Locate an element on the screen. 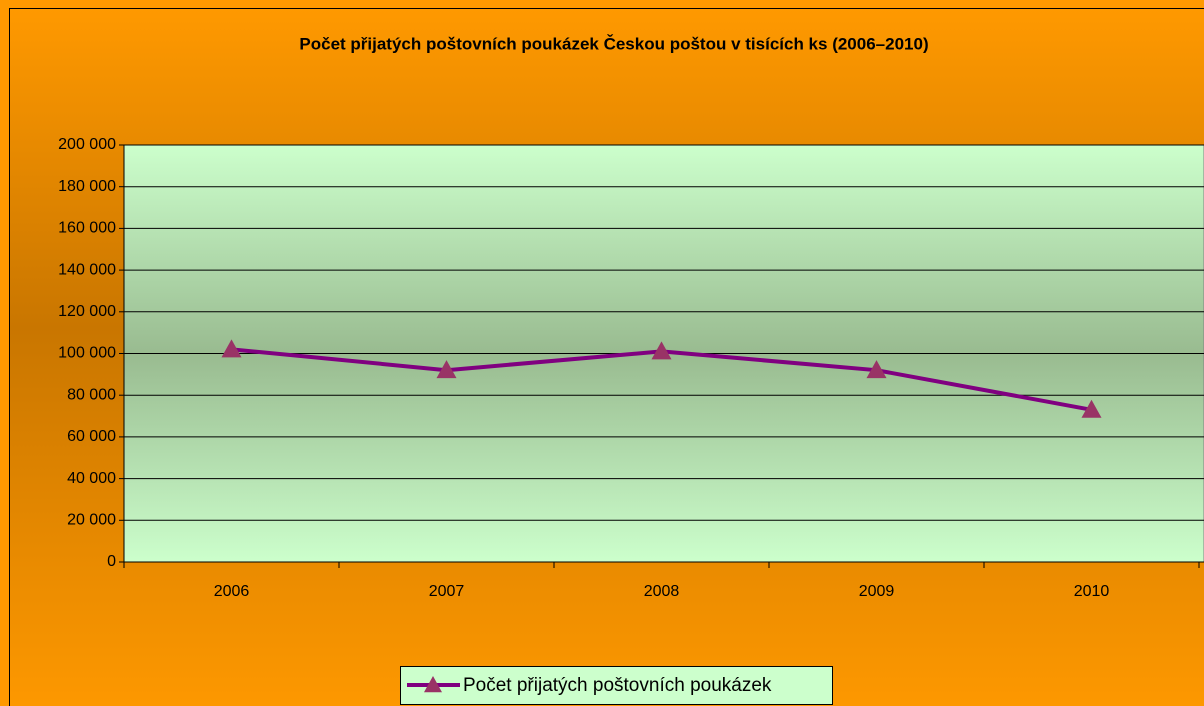 This screenshot has height=706, width=1204. legend-box is located at coordinates (616, 685).